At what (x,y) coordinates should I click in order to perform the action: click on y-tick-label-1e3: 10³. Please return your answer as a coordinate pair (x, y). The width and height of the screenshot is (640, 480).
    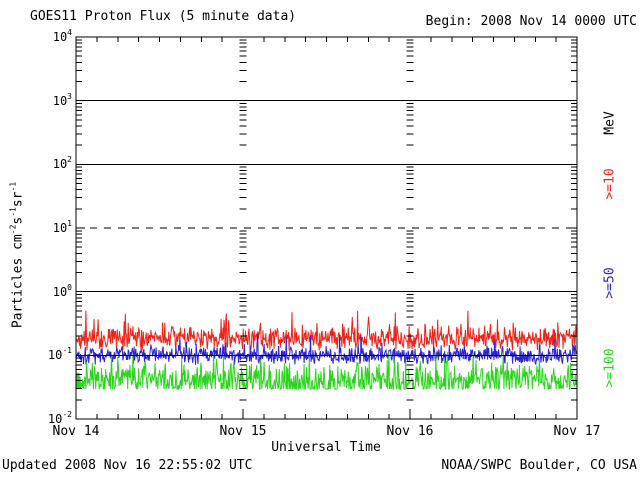
    Looking at the image, I should click on (62, 99).